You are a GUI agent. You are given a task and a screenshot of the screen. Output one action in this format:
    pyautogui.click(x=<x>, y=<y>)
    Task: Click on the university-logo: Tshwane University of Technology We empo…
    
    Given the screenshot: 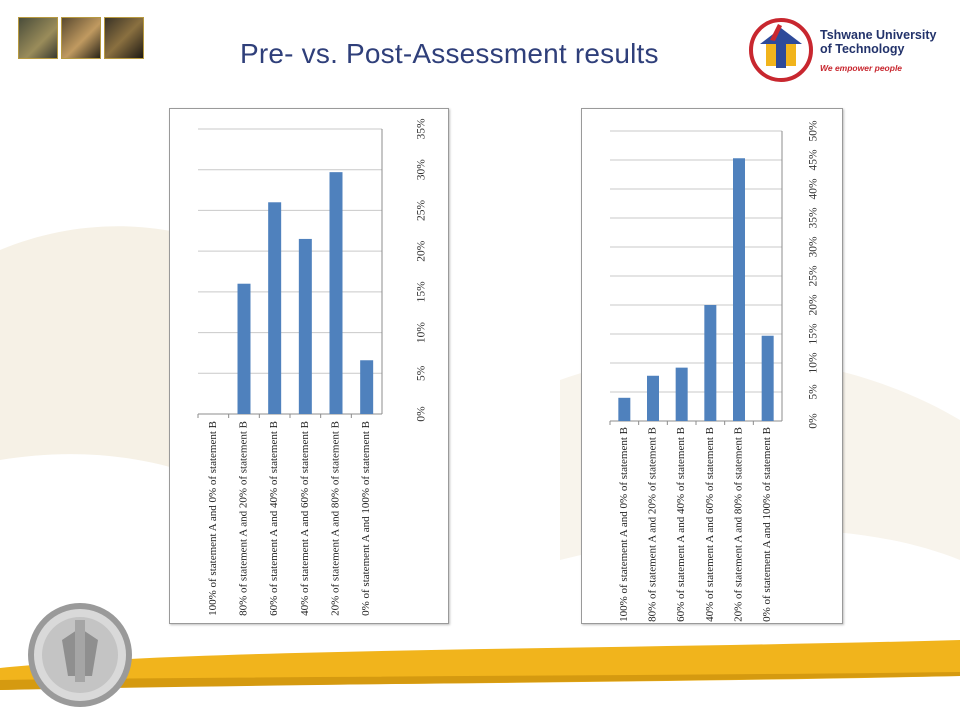 What is the action you would take?
    pyautogui.click(x=848, y=49)
    